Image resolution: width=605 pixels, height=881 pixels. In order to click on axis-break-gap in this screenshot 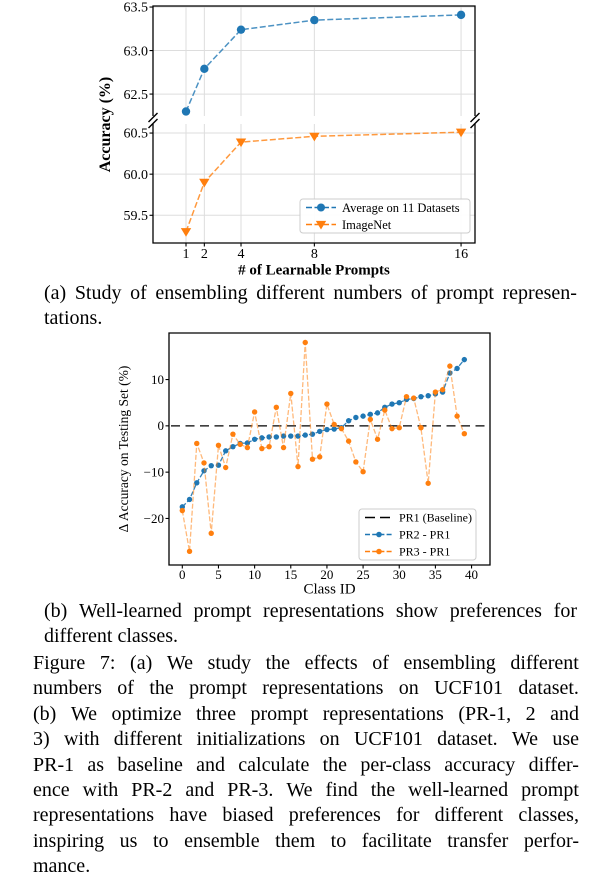, I will do `click(153, 120)`.